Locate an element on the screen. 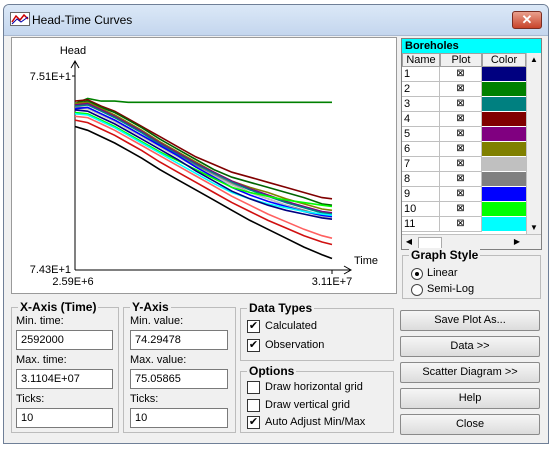 The height and width of the screenshot is (451, 553). max-value-input: 75.05865 is located at coordinates (179, 379).